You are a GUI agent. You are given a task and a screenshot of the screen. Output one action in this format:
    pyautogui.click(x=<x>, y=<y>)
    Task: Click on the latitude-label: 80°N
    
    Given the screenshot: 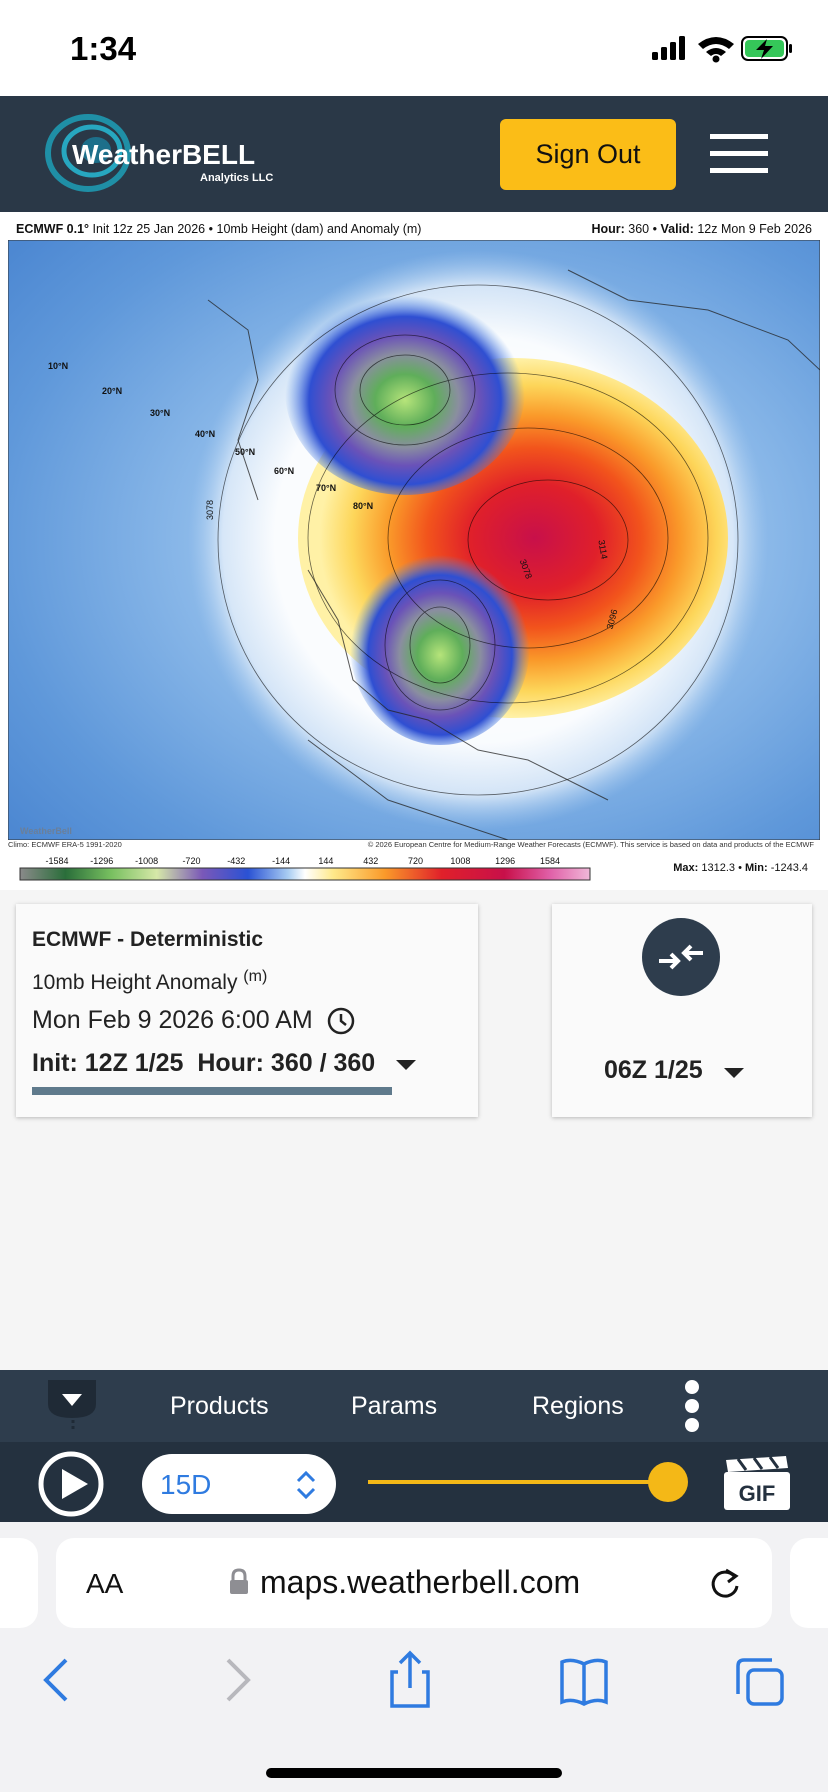 What is the action you would take?
    pyautogui.click(x=363, y=506)
    